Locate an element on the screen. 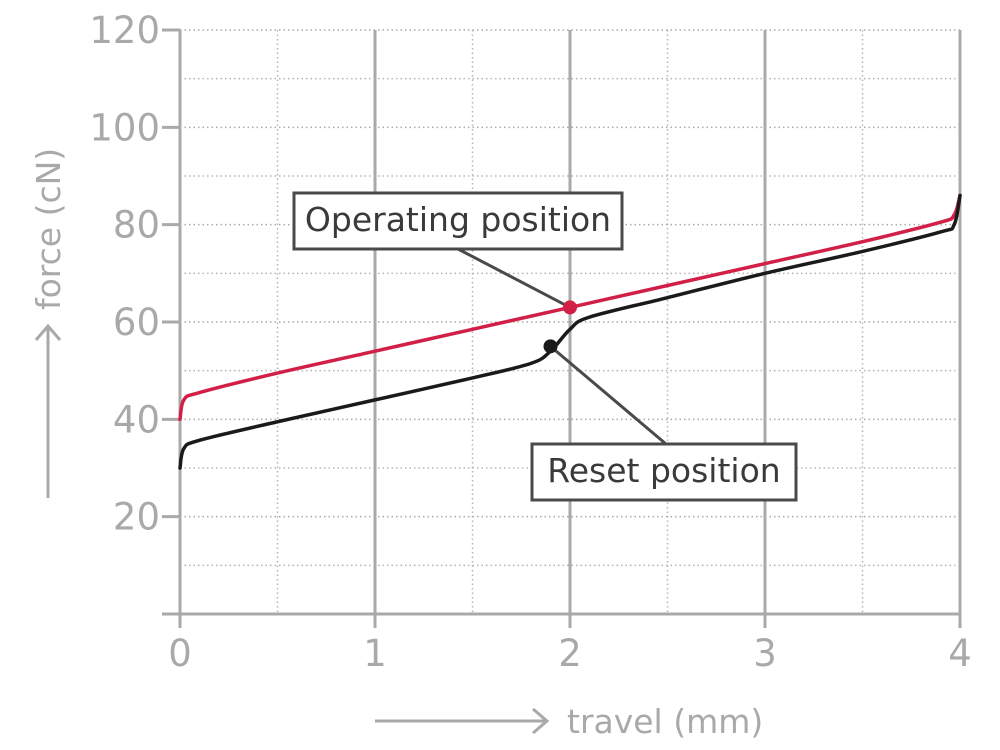 The width and height of the screenshot is (1000, 750). y-tick-label: 20 is located at coordinates (136, 517).